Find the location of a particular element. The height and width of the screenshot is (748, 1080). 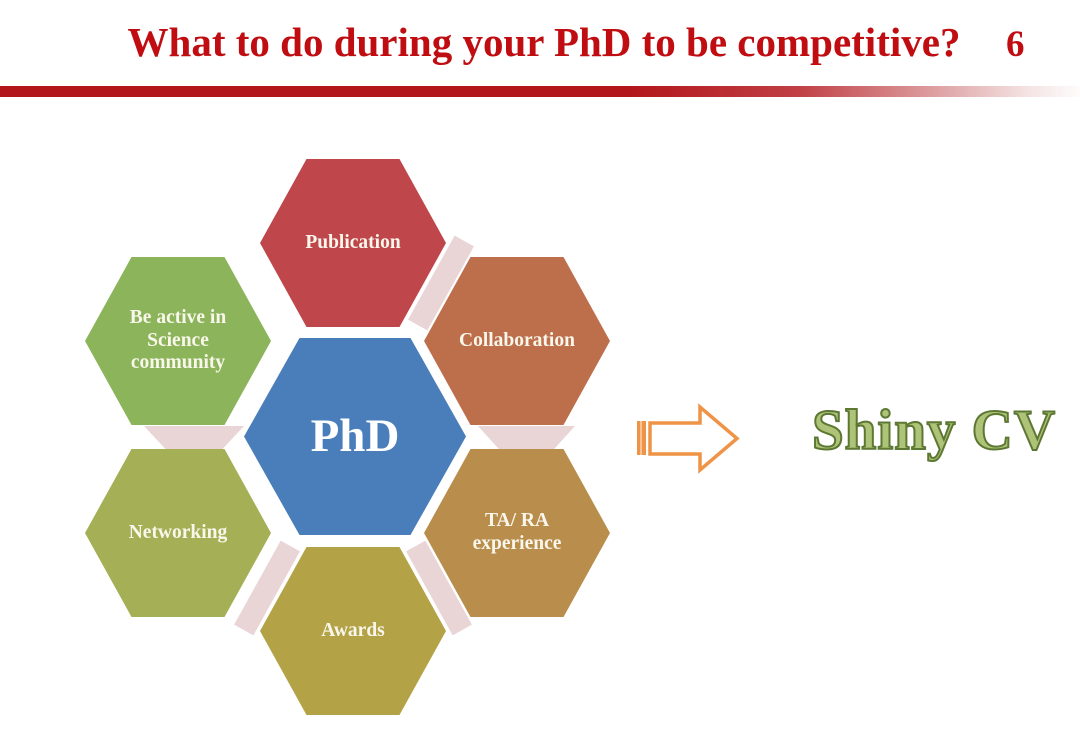

hexagon-label-line: TA/ RA is located at coordinates (517, 521).